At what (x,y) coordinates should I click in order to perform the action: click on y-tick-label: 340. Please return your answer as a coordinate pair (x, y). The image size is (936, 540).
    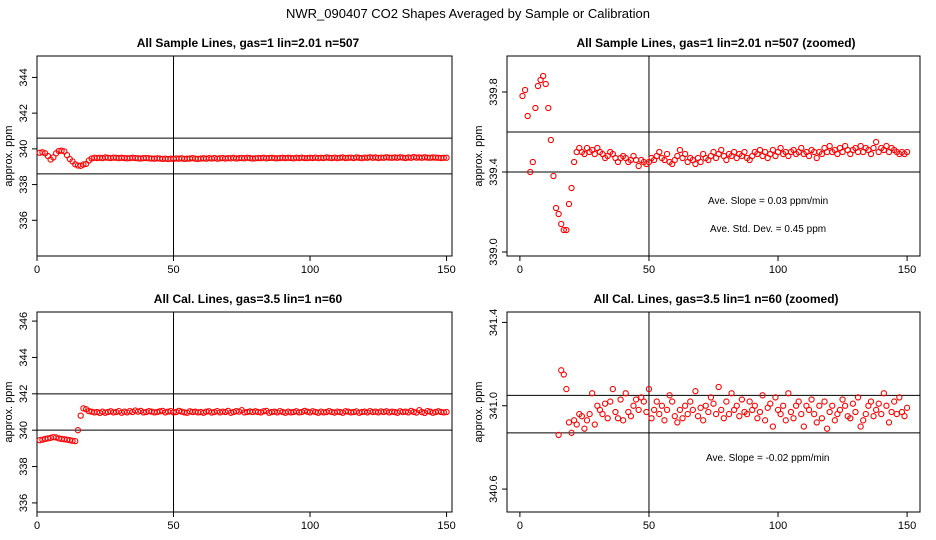
    Looking at the image, I should click on (24, 149).